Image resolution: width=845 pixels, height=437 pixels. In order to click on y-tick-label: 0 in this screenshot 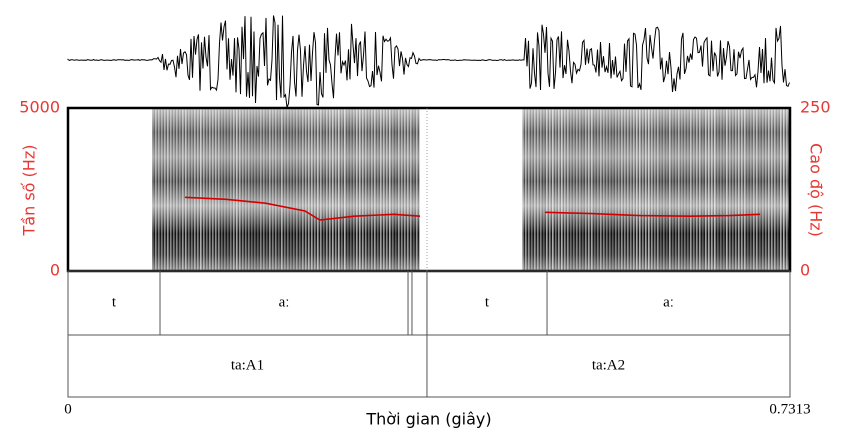, I will do `click(55, 270)`.